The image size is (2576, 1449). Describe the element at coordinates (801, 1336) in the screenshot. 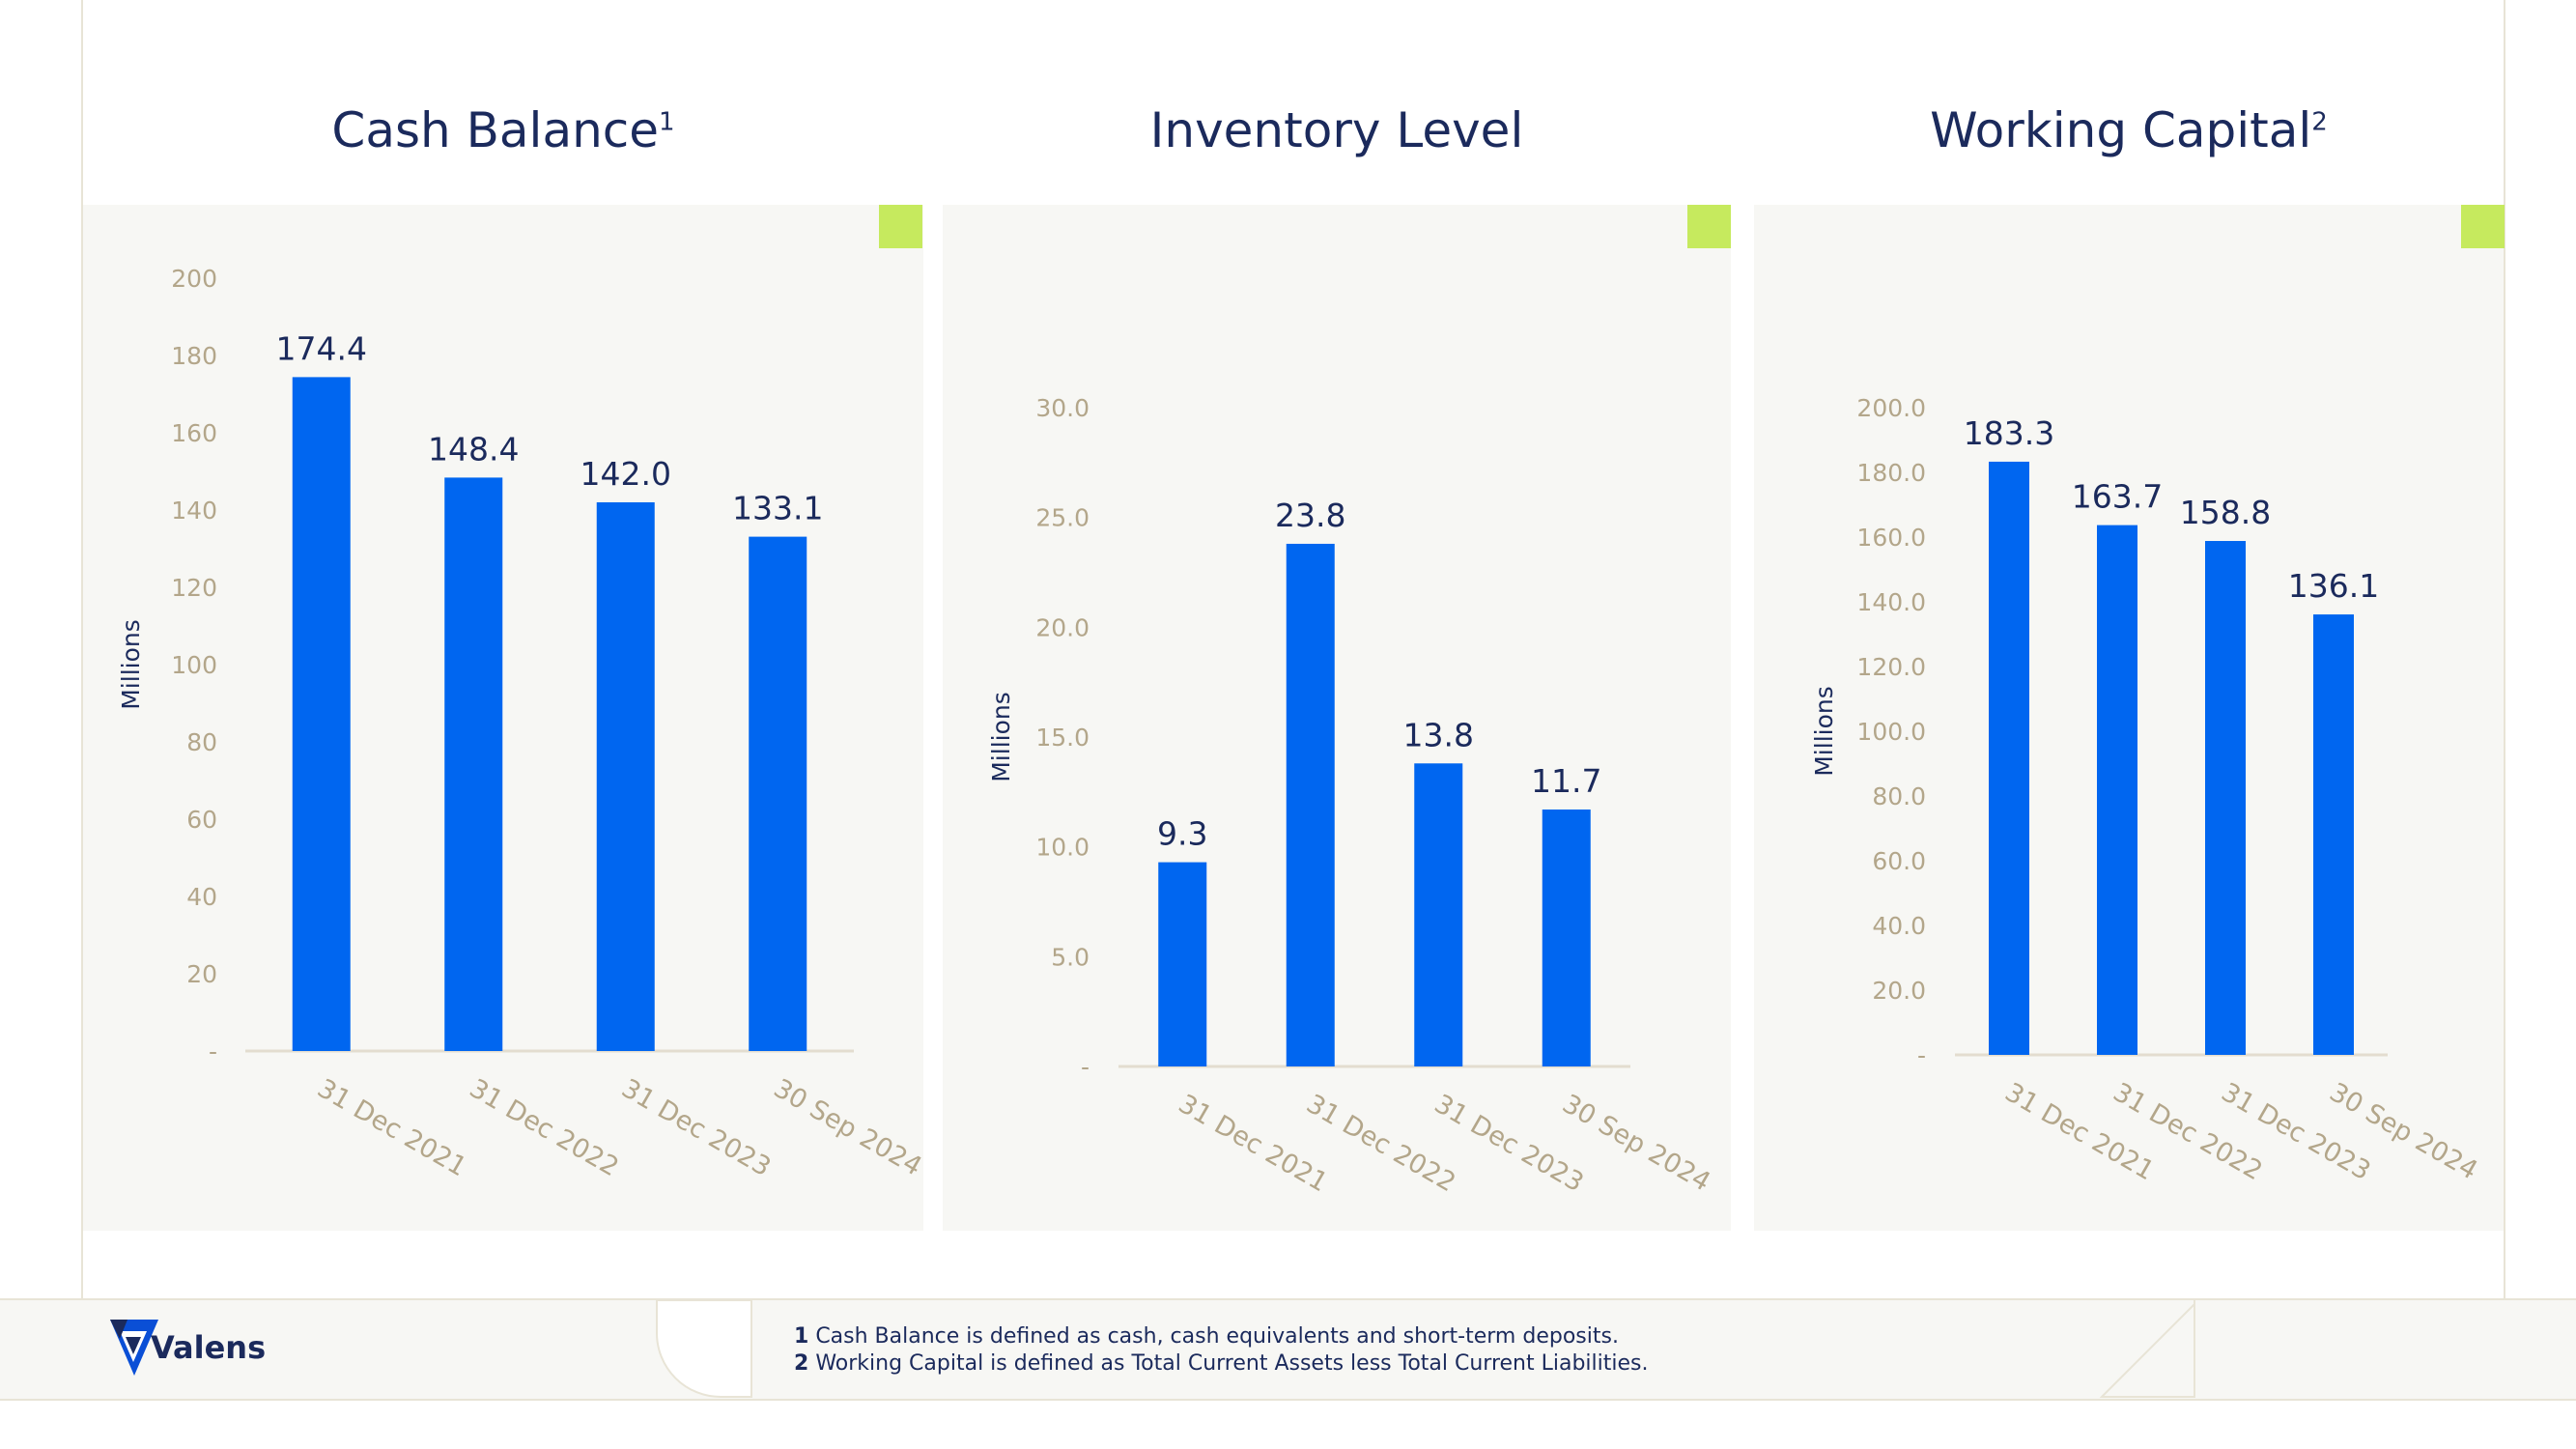

I see `footnote-1-number: 1` at that location.